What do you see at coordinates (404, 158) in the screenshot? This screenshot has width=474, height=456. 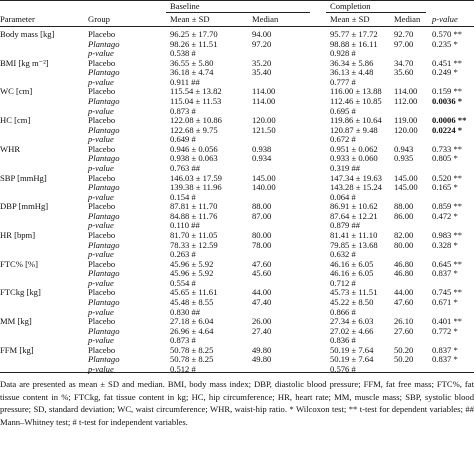 I see `median: 0.935` at bounding box center [404, 158].